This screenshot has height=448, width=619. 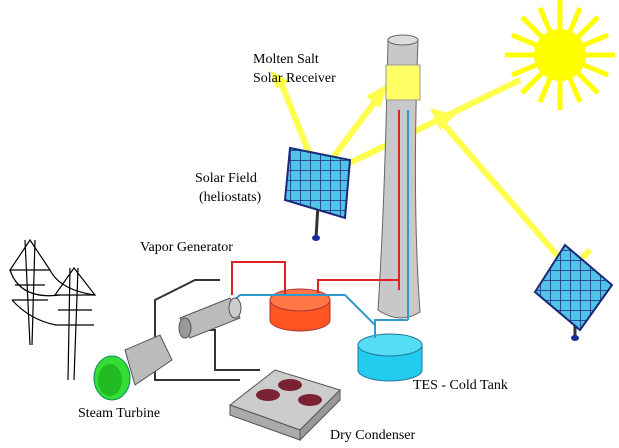 What do you see at coordinates (230, 197) in the screenshot?
I see `label: (heliostats)` at bounding box center [230, 197].